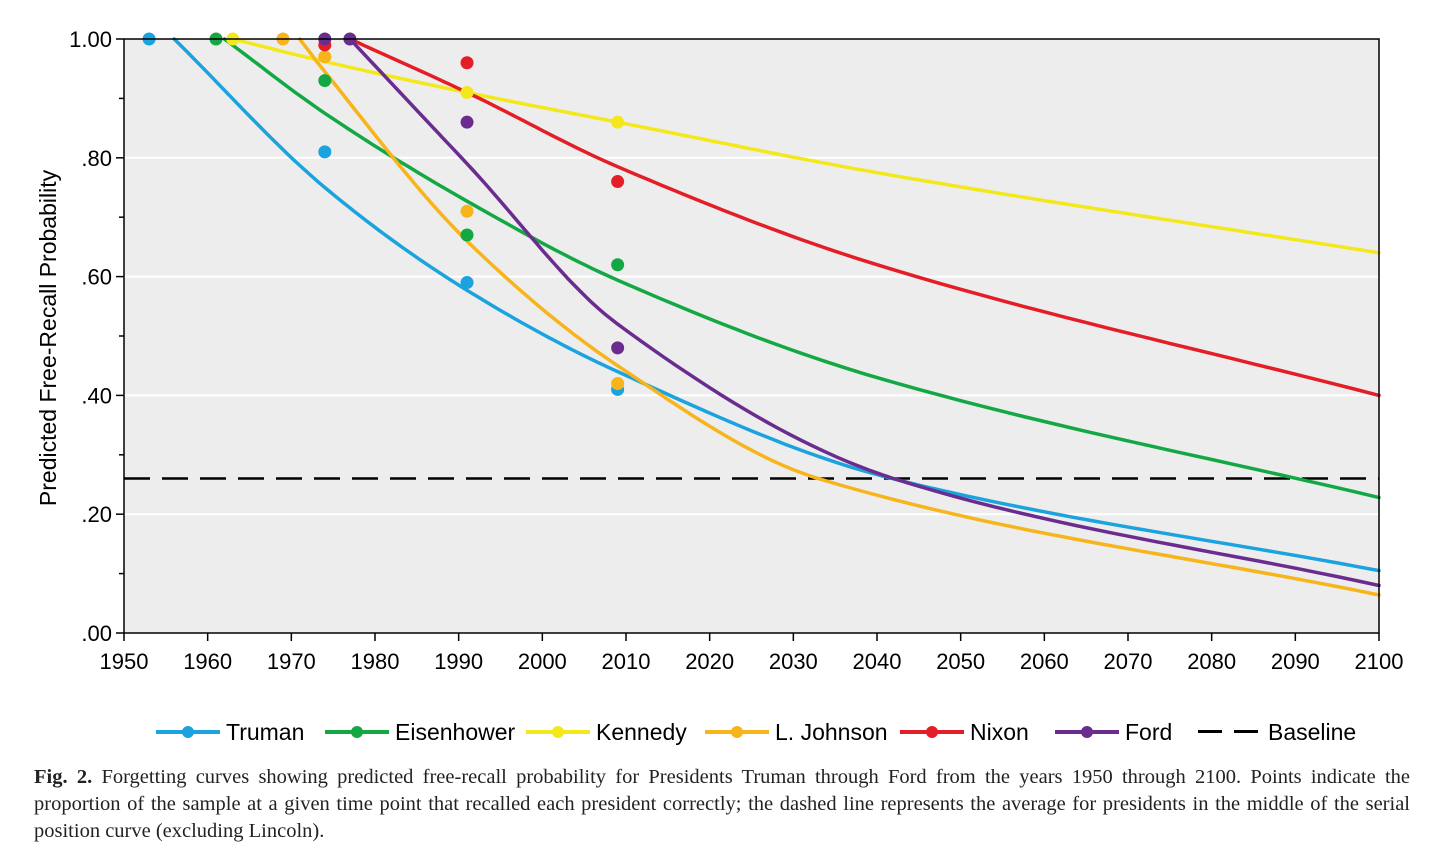  Describe the element at coordinates (542, 661) in the screenshot. I see `x-tick-label: 2000` at that location.